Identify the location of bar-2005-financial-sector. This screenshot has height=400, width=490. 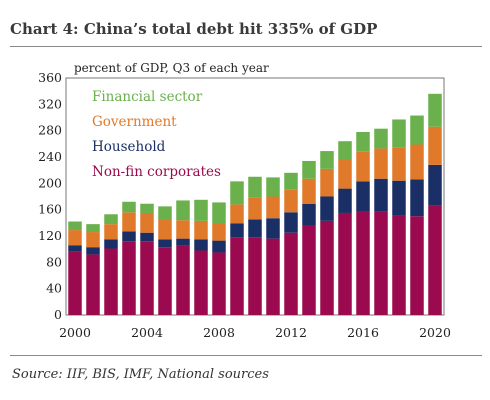
(165, 213).